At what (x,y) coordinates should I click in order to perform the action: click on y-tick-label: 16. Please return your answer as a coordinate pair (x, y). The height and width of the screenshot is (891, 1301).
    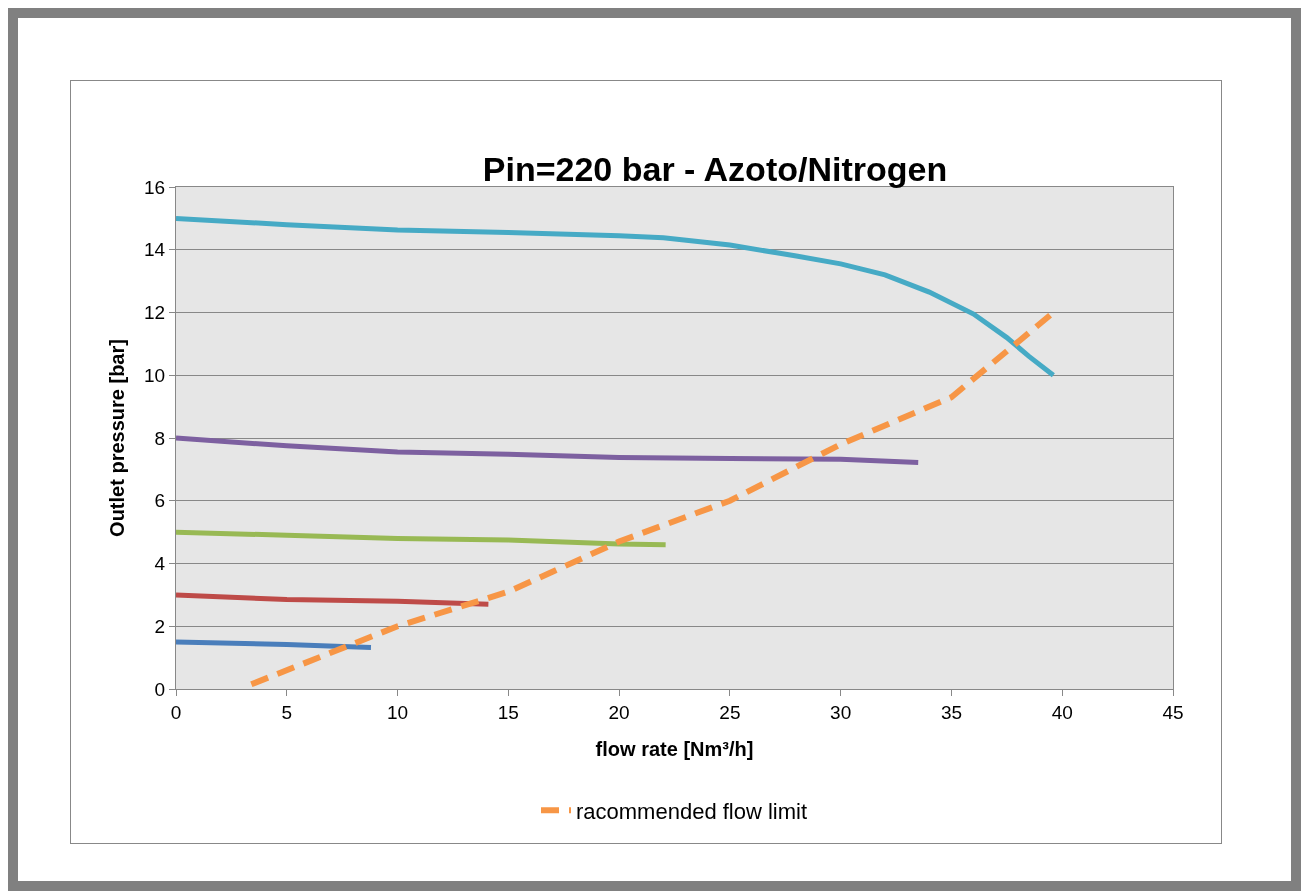
    Looking at the image, I should click on (155, 187).